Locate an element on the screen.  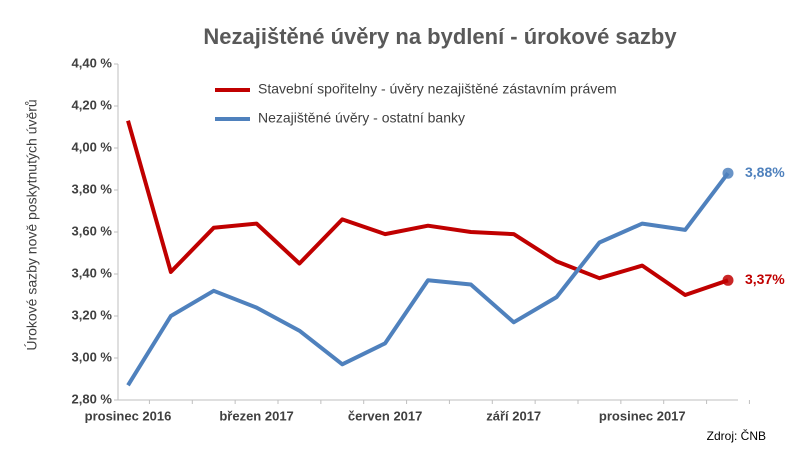
value-label: 3,88% is located at coordinates (765, 172).